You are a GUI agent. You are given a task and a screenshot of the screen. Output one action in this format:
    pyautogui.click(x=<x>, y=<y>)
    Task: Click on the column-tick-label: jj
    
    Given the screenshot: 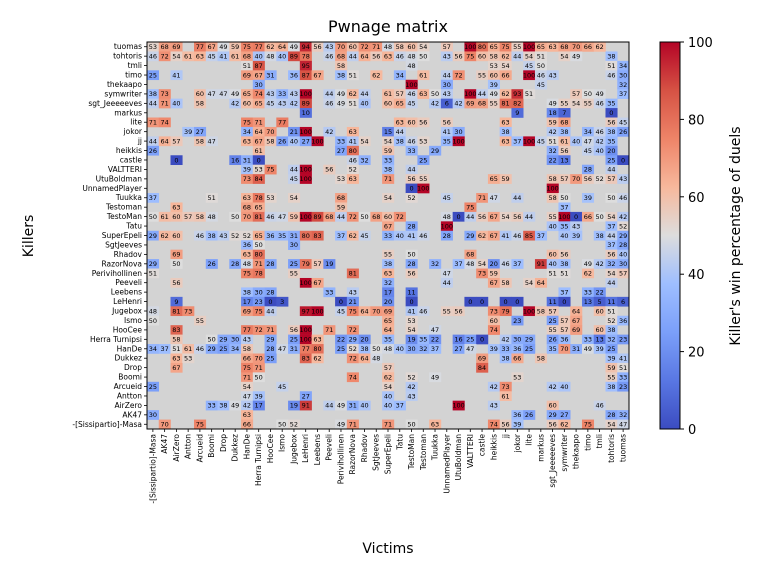 What is the action you would take?
    pyautogui.click(x=505, y=436)
    